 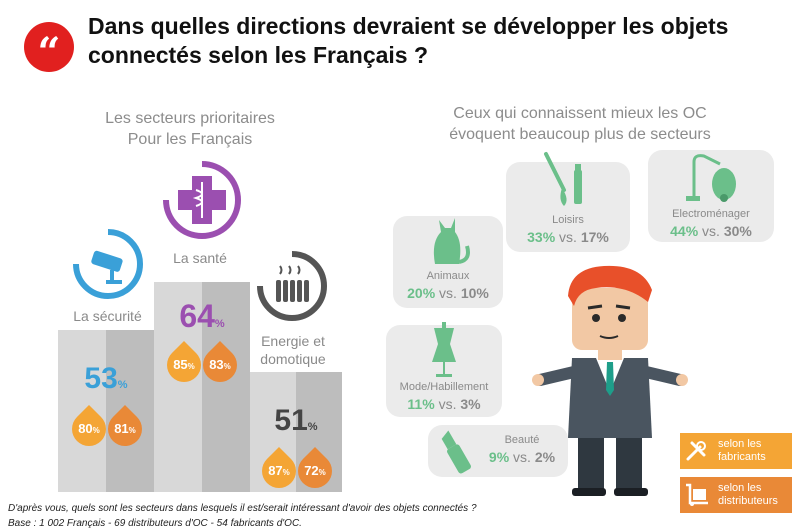 What do you see at coordinates (202, 200) in the screenshot?
I see `medical-cross-icon` at bounding box center [202, 200].